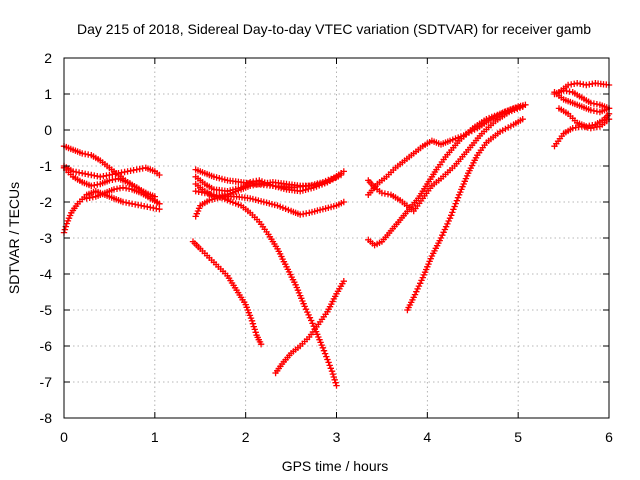 The image size is (640, 480). I want to click on x-tick-label: 6, so click(609, 437).